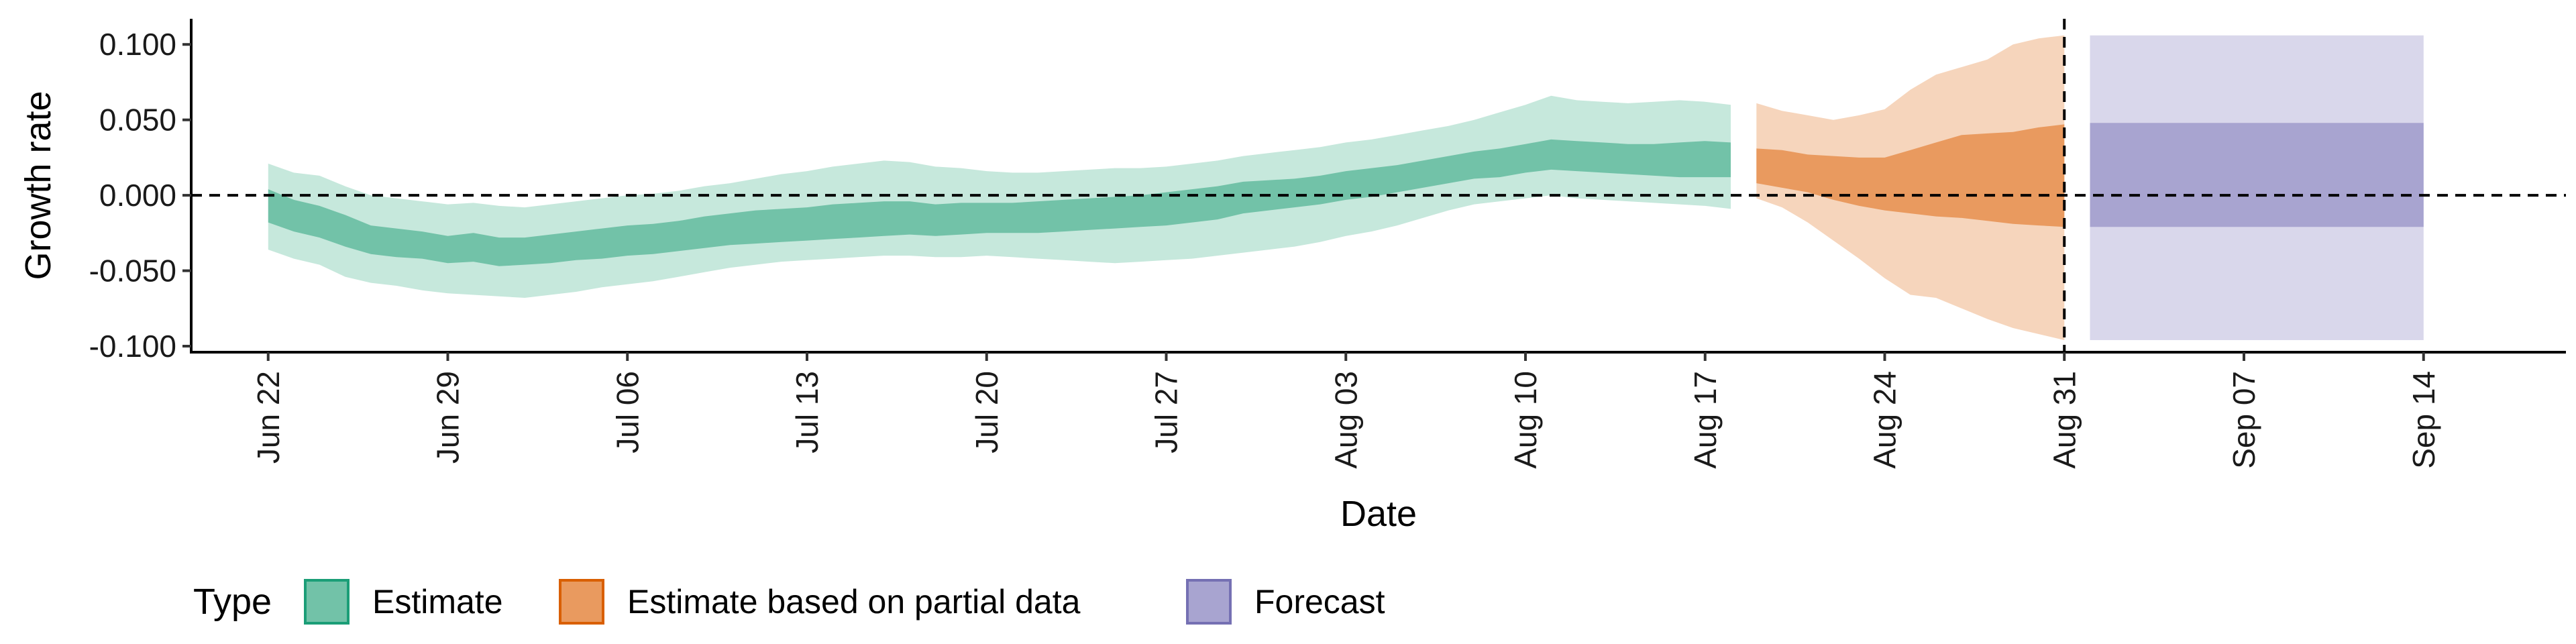 Image resolution: width=2576 pixels, height=644 pixels. What do you see at coordinates (132, 271) in the screenshot?
I see `y-tick-label: -0.050` at bounding box center [132, 271].